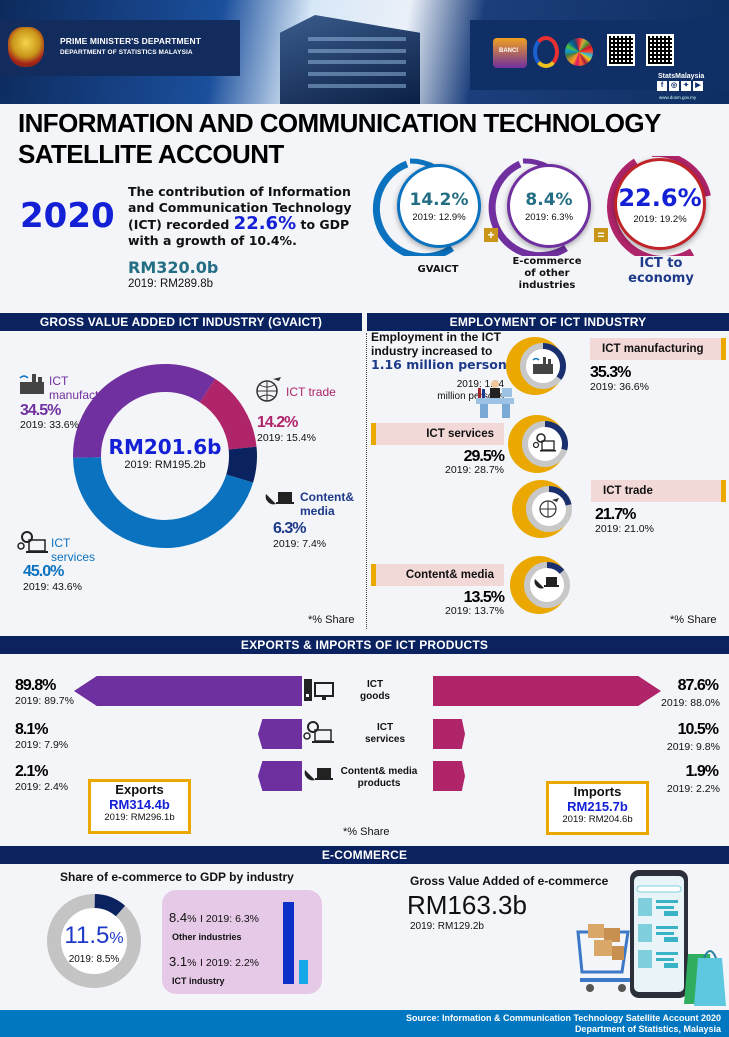 The width and height of the screenshot is (729, 1037). I want to click on product-label-2: services, so click(385, 739).